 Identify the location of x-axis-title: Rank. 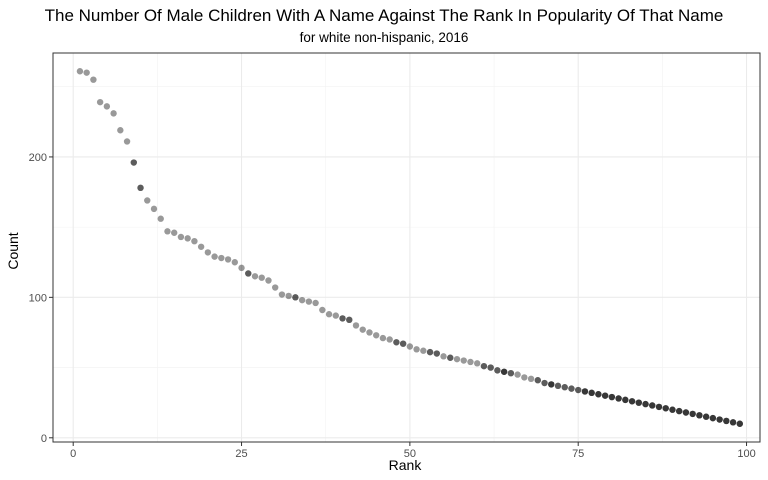
(406, 465).